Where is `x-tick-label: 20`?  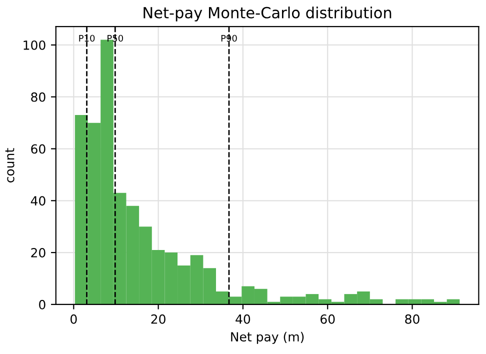 x-tick-label: 20 is located at coordinates (158, 319).